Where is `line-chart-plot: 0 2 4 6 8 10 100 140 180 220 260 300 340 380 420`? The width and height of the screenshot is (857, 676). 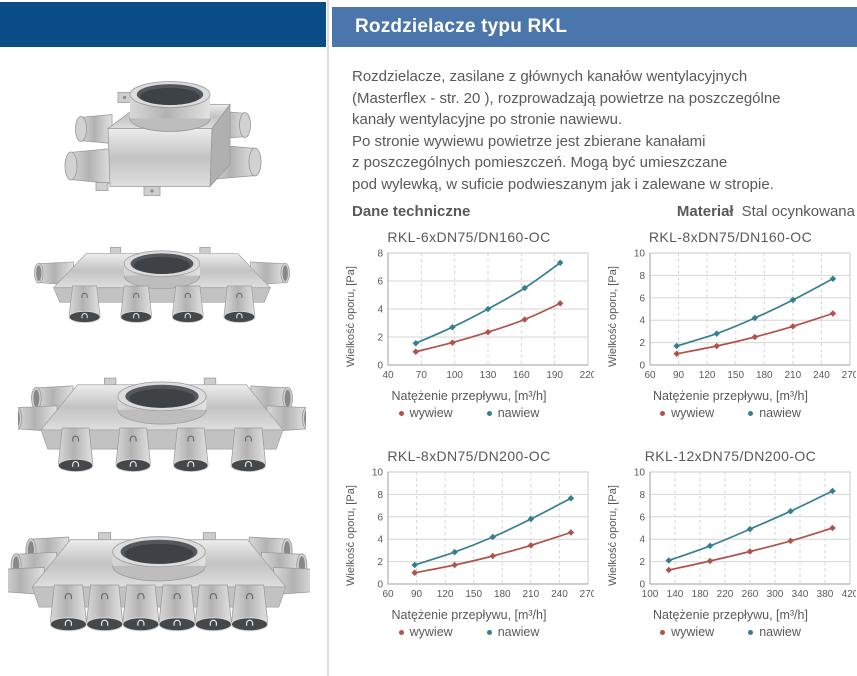
line-chart-plot: 0 2 4 6 8 10 100 140 180 220 260 300 340 380 420 is located at coordinates (744, 534).